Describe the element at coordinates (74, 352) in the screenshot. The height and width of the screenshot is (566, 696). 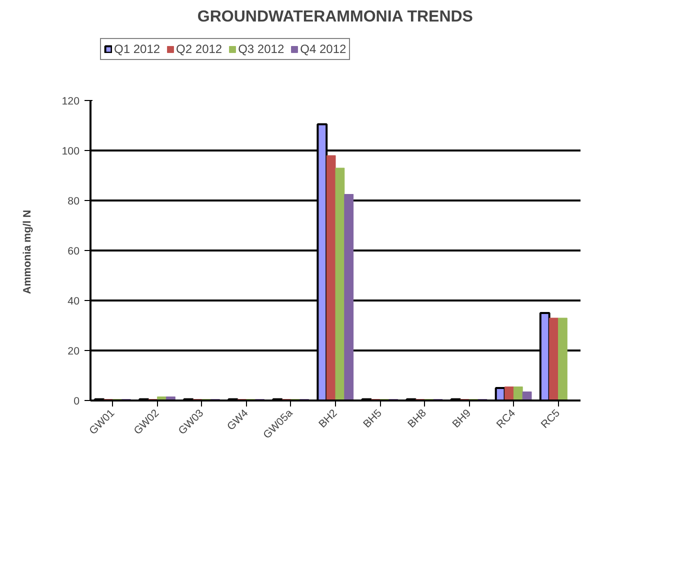
I see `y-tick-label: 20` at that location.